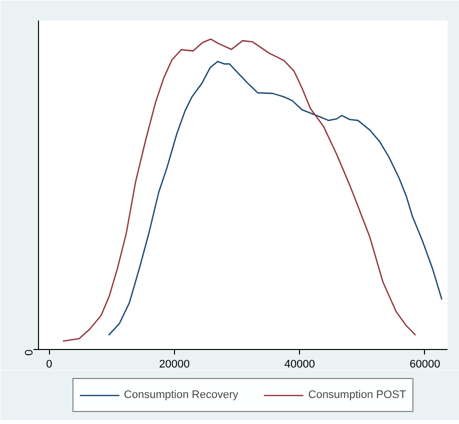  Describe the element at coordinates (49, 364) in the screenshot. I see `x-tick-label: 0` at that location.